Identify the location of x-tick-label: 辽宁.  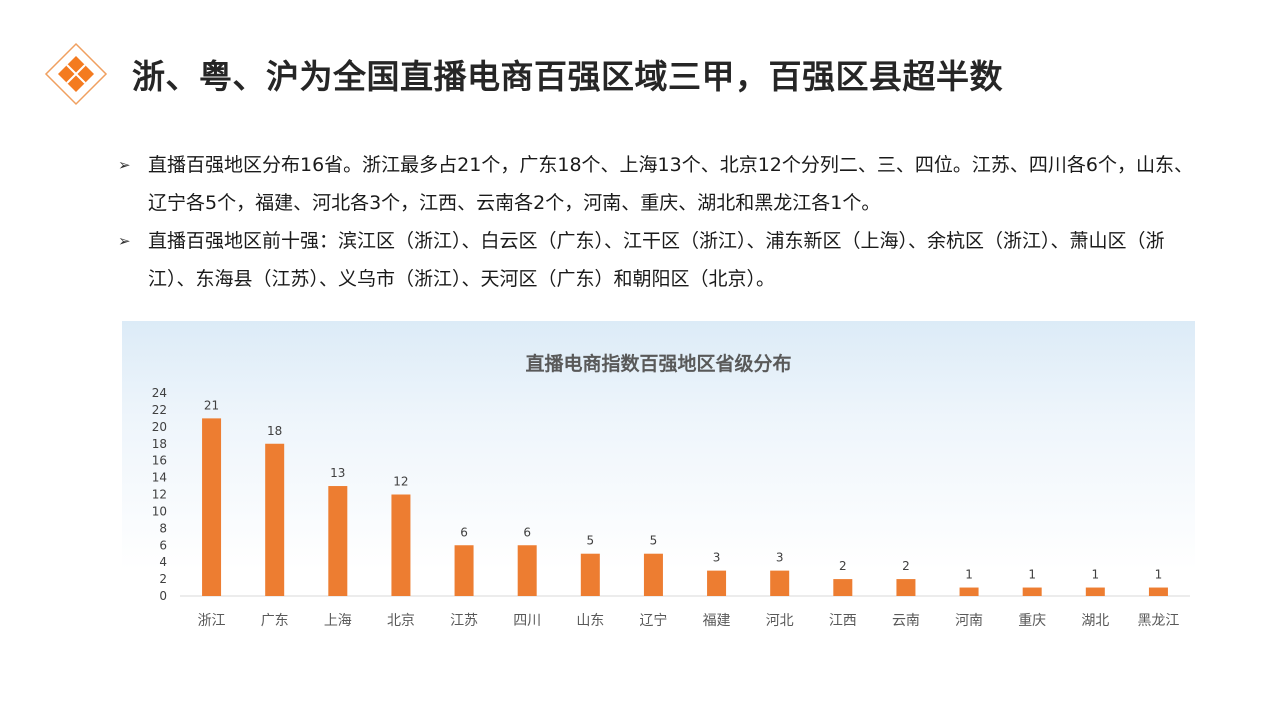
(653, 620).